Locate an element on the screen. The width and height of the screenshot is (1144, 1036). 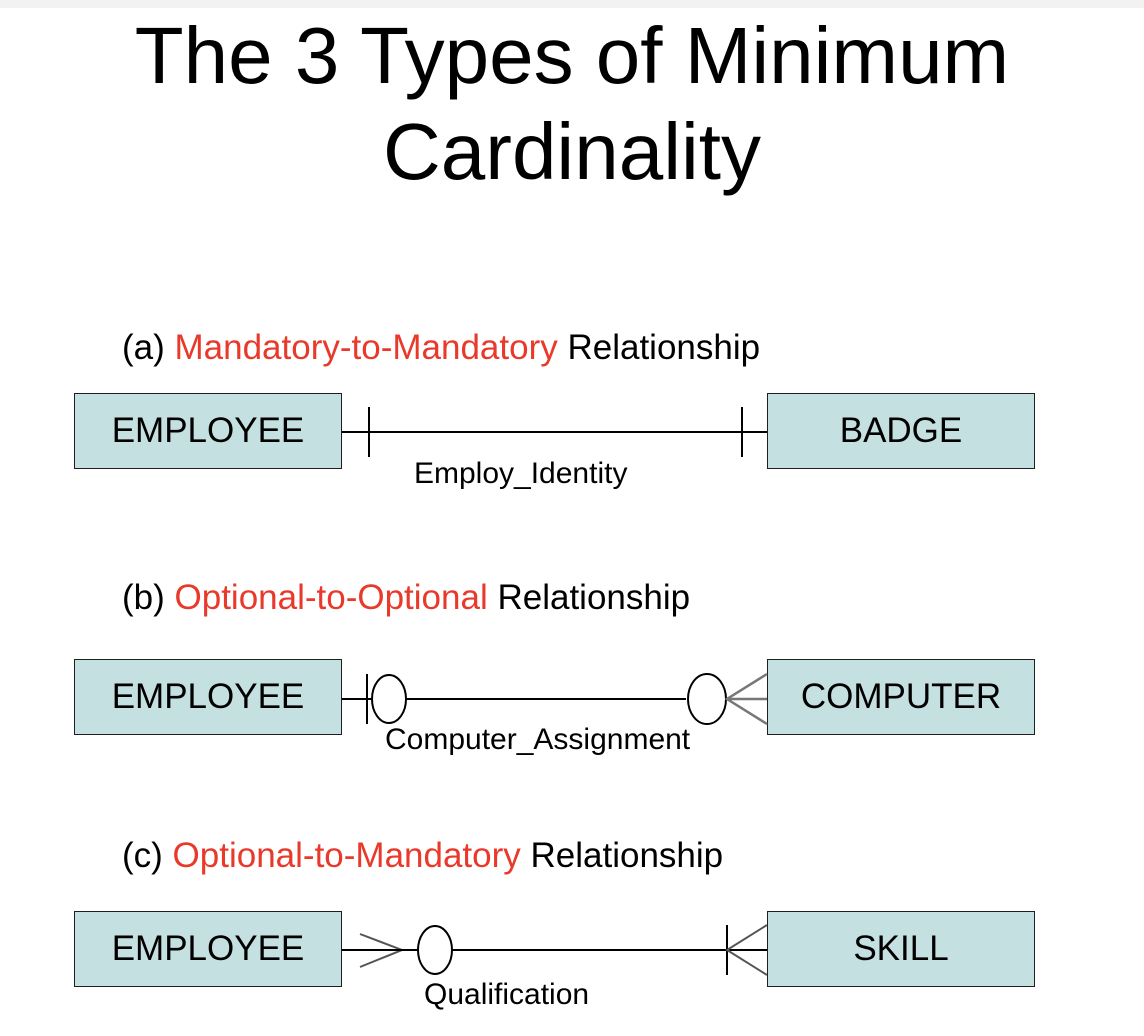
relationship-name-qualification: Qualification is located at coordinates (507, 994).